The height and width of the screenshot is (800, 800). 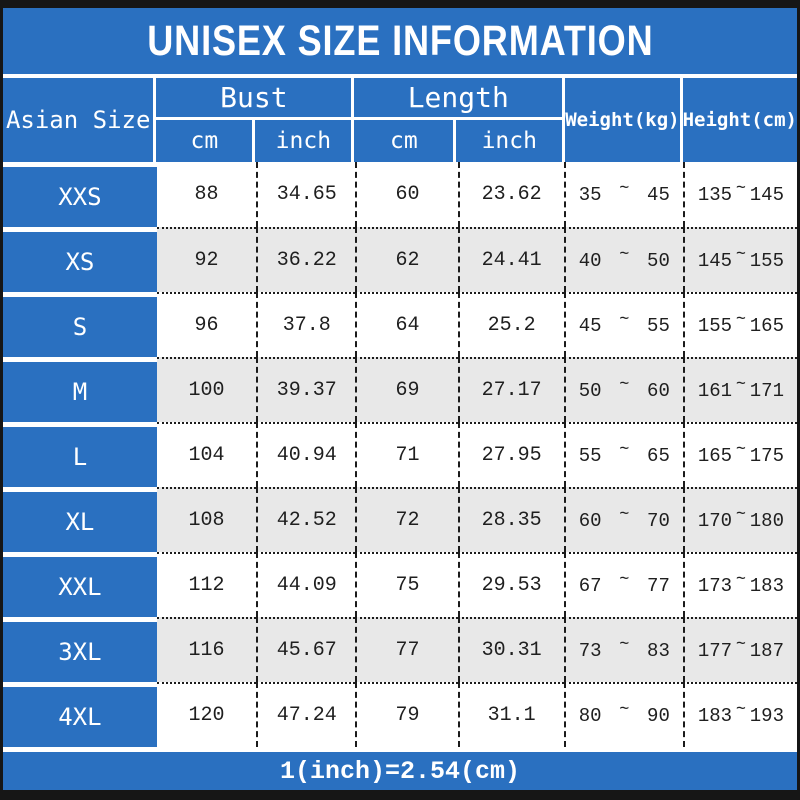 What do you see at coordinates (80, 389) in the screenshot?
I see `cell-size-label: M` at bounding box center [80, 389].